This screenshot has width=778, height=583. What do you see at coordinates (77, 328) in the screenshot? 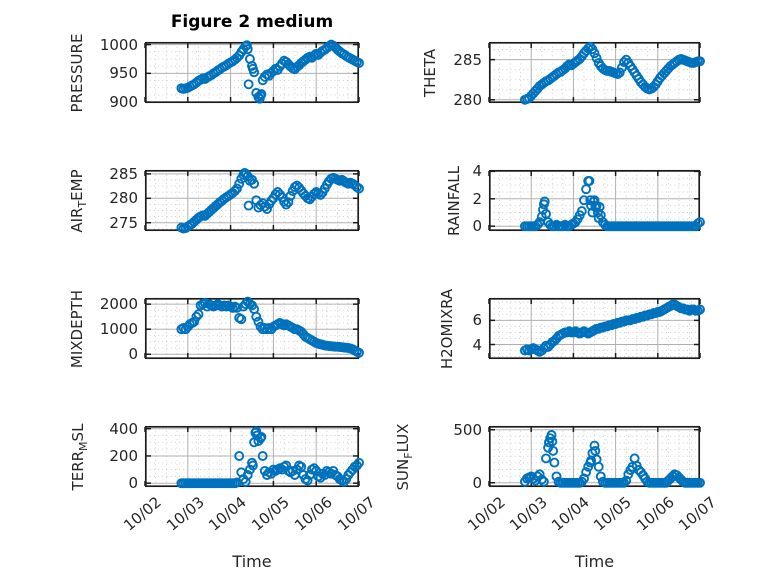
I see `y-axis-label-mixdepth: MIXDEPTH` at bounding box center [77, 328].